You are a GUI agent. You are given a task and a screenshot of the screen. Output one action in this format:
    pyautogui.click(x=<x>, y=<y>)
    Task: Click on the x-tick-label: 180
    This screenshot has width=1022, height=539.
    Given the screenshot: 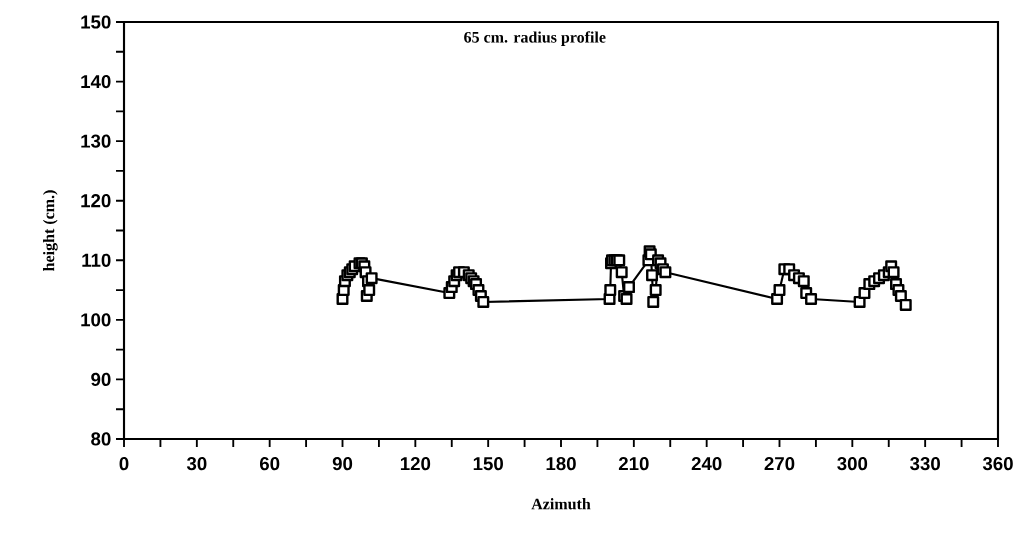 What is the action you would take?
    pyautogui.click(x=561, y=464)
    